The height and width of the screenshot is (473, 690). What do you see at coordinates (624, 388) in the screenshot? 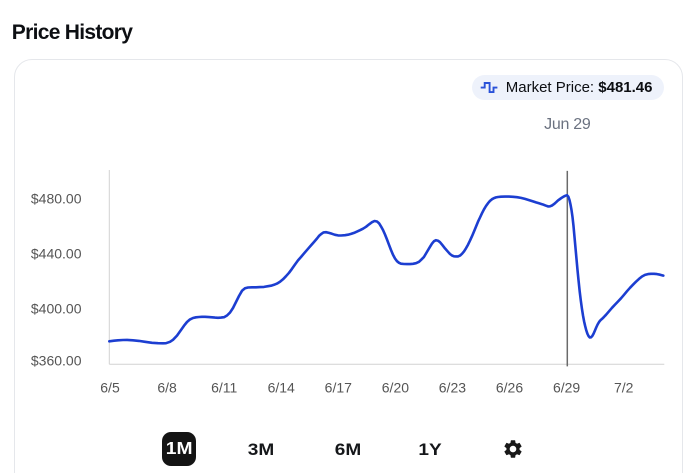
I see `svg-text: 7/2` at bounding box center [624, 388].